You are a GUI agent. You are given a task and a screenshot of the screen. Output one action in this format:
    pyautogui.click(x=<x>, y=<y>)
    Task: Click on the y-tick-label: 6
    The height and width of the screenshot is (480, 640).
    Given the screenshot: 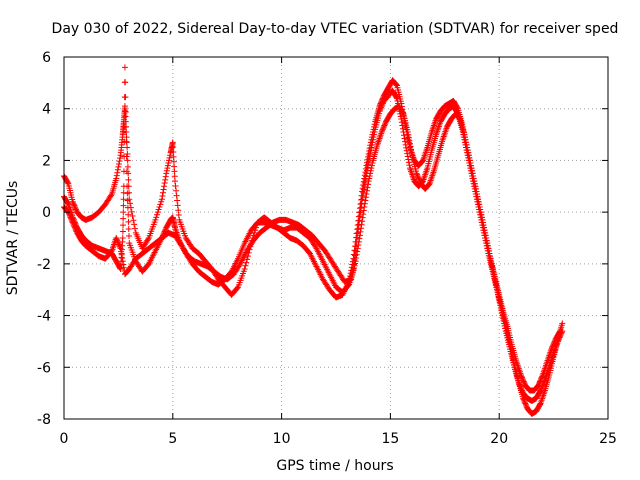 What is the action you would take?
    pyautogui.click(x=46, y=58)
    